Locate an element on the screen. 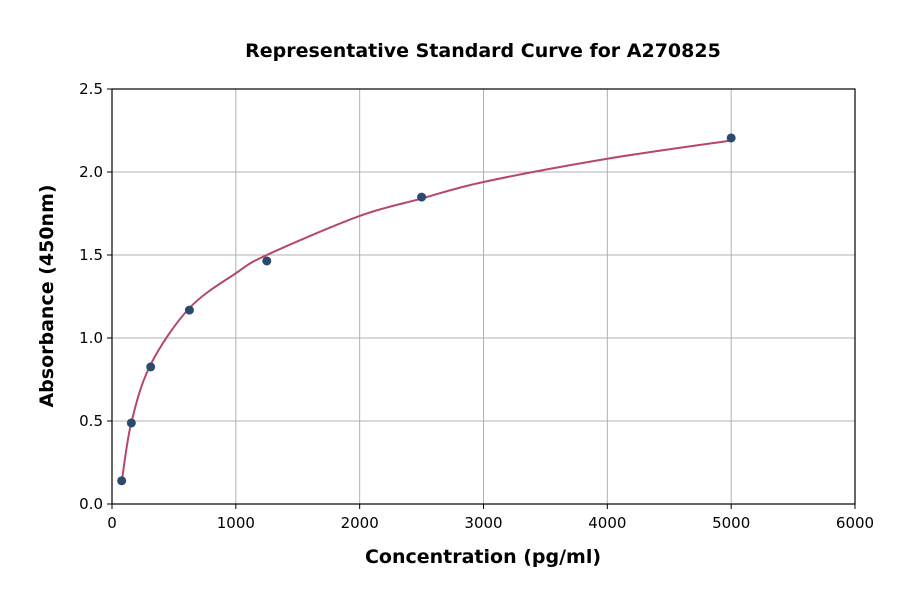 The width and height of the screenshot is (900, 598). x-tick-label: 3000 is located at coordinates (483, 523).